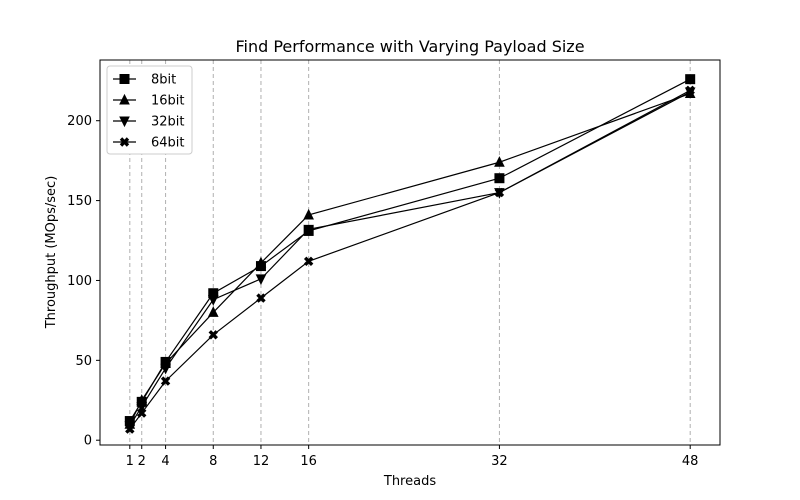 The height and width of the screenshot is (500, 800). I want to click on legend-item-16bit: 16bit, so click(149, 101).